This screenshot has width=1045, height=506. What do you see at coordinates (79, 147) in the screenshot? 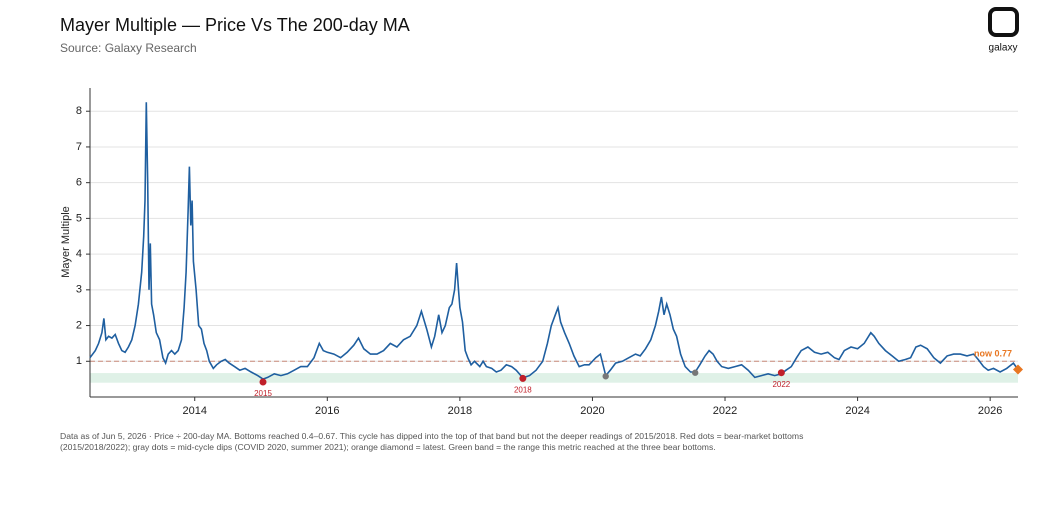
I see `y-tick-label: 7` at bounding box center [79, 147].